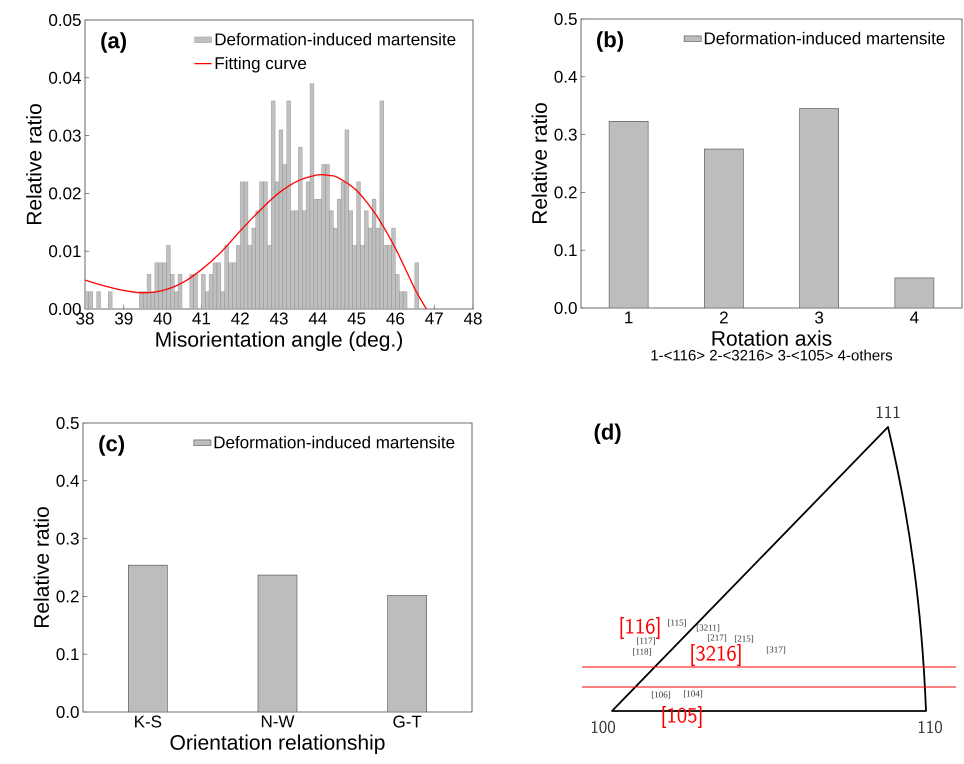  I want to click on line-series, so click(256, 241).